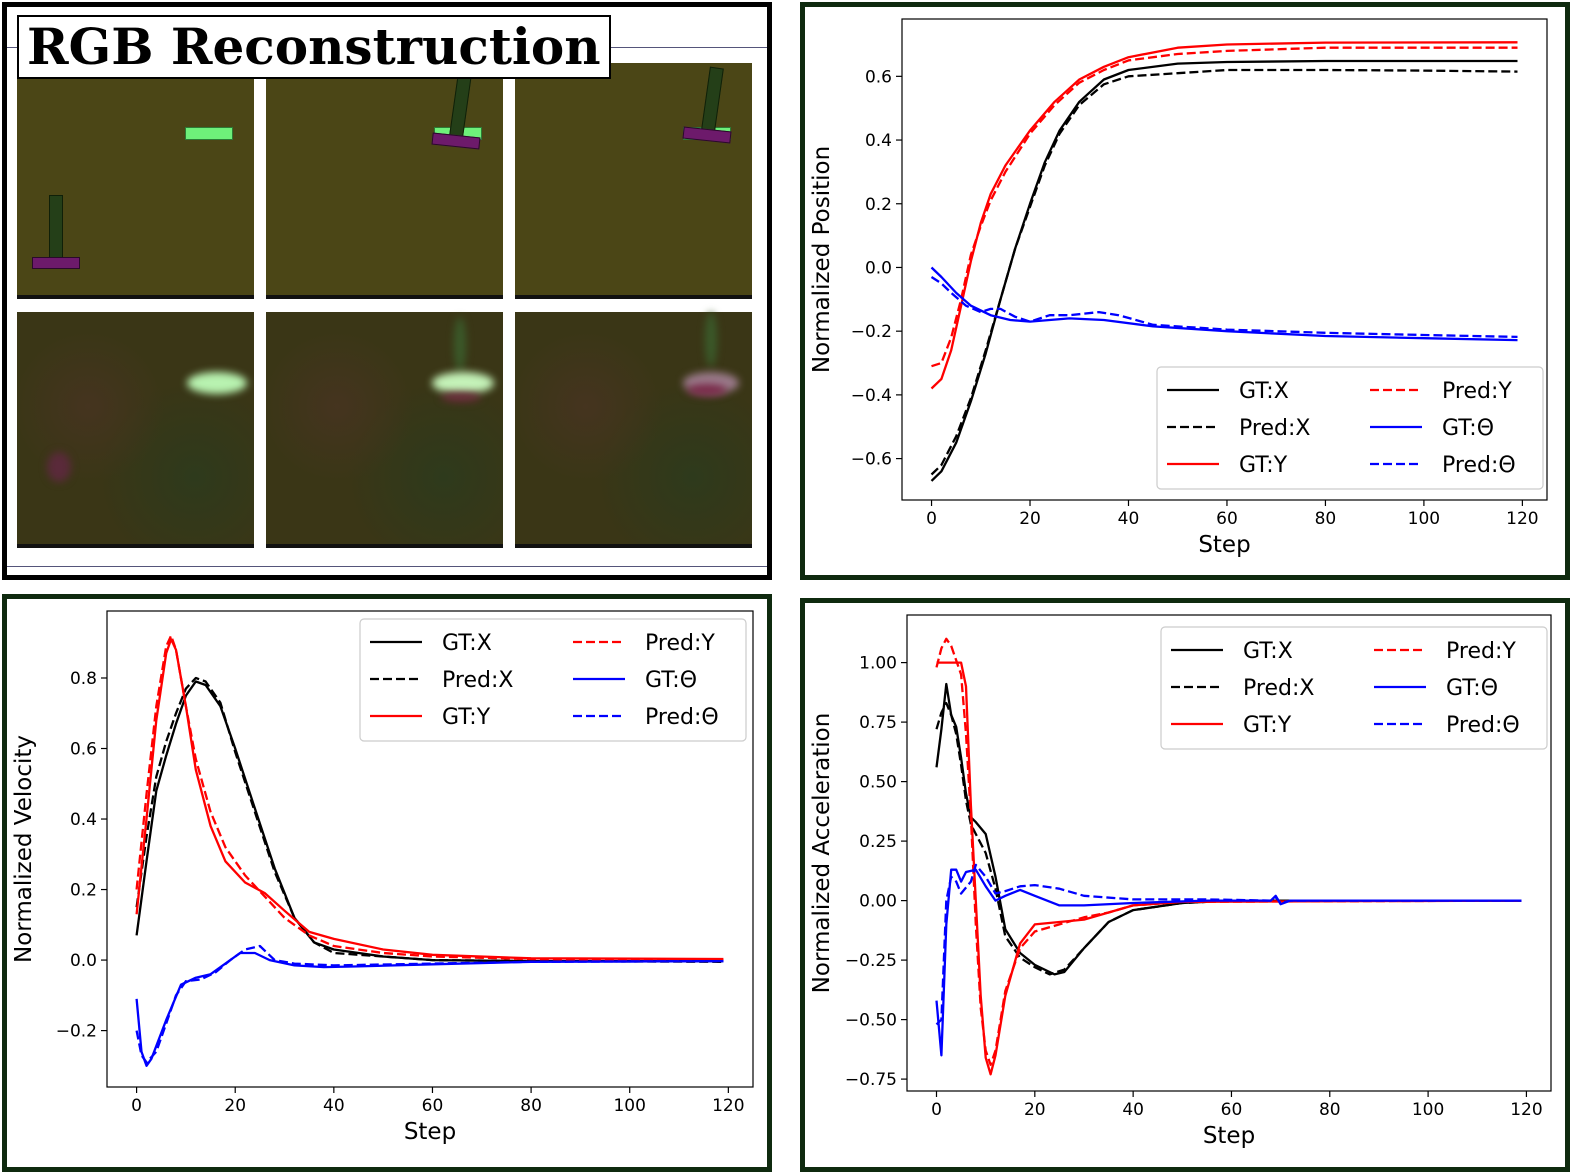 This screenshot has width=1577, height=1176. What do you see at coordinates (314, 47) in the screenshot?
I see `recon-title: RGB Reconstruction` at bounding box center [314, 47].